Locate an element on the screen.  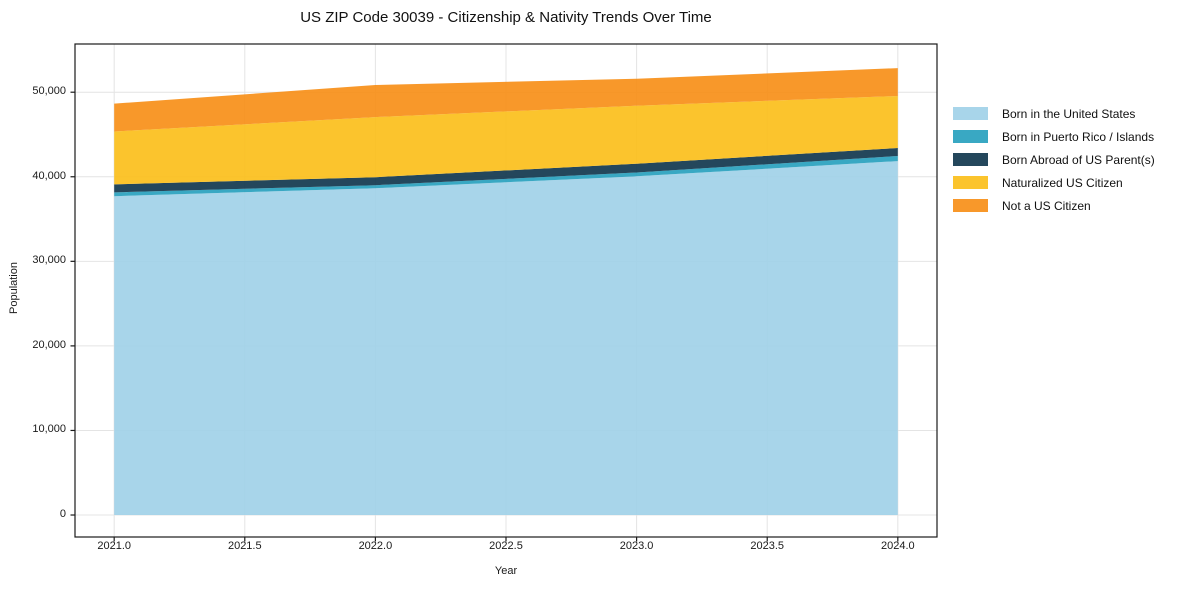
legend-item: Born Abroad of US Parent(s) is located at coordinates (1054, 159).